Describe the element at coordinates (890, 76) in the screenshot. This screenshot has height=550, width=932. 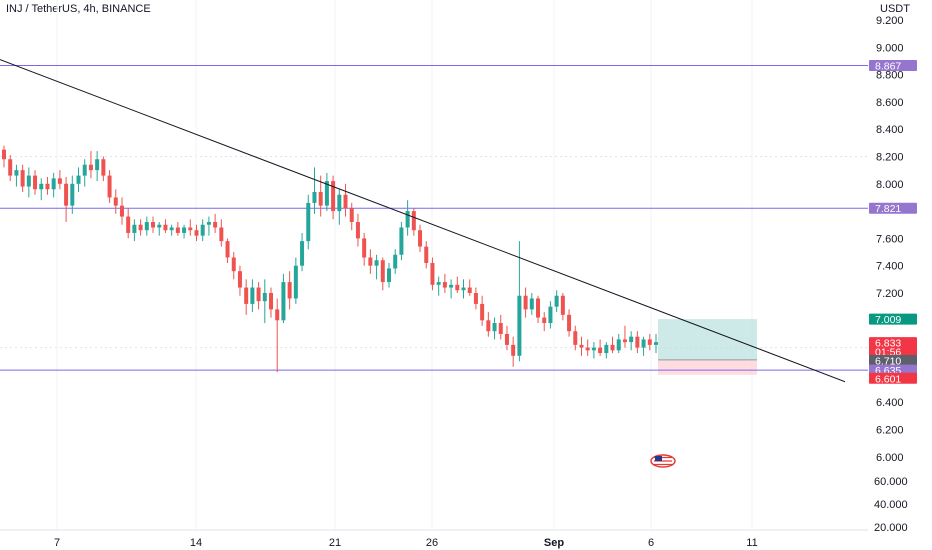
I see `y-tick-label: 8.800` at that location.